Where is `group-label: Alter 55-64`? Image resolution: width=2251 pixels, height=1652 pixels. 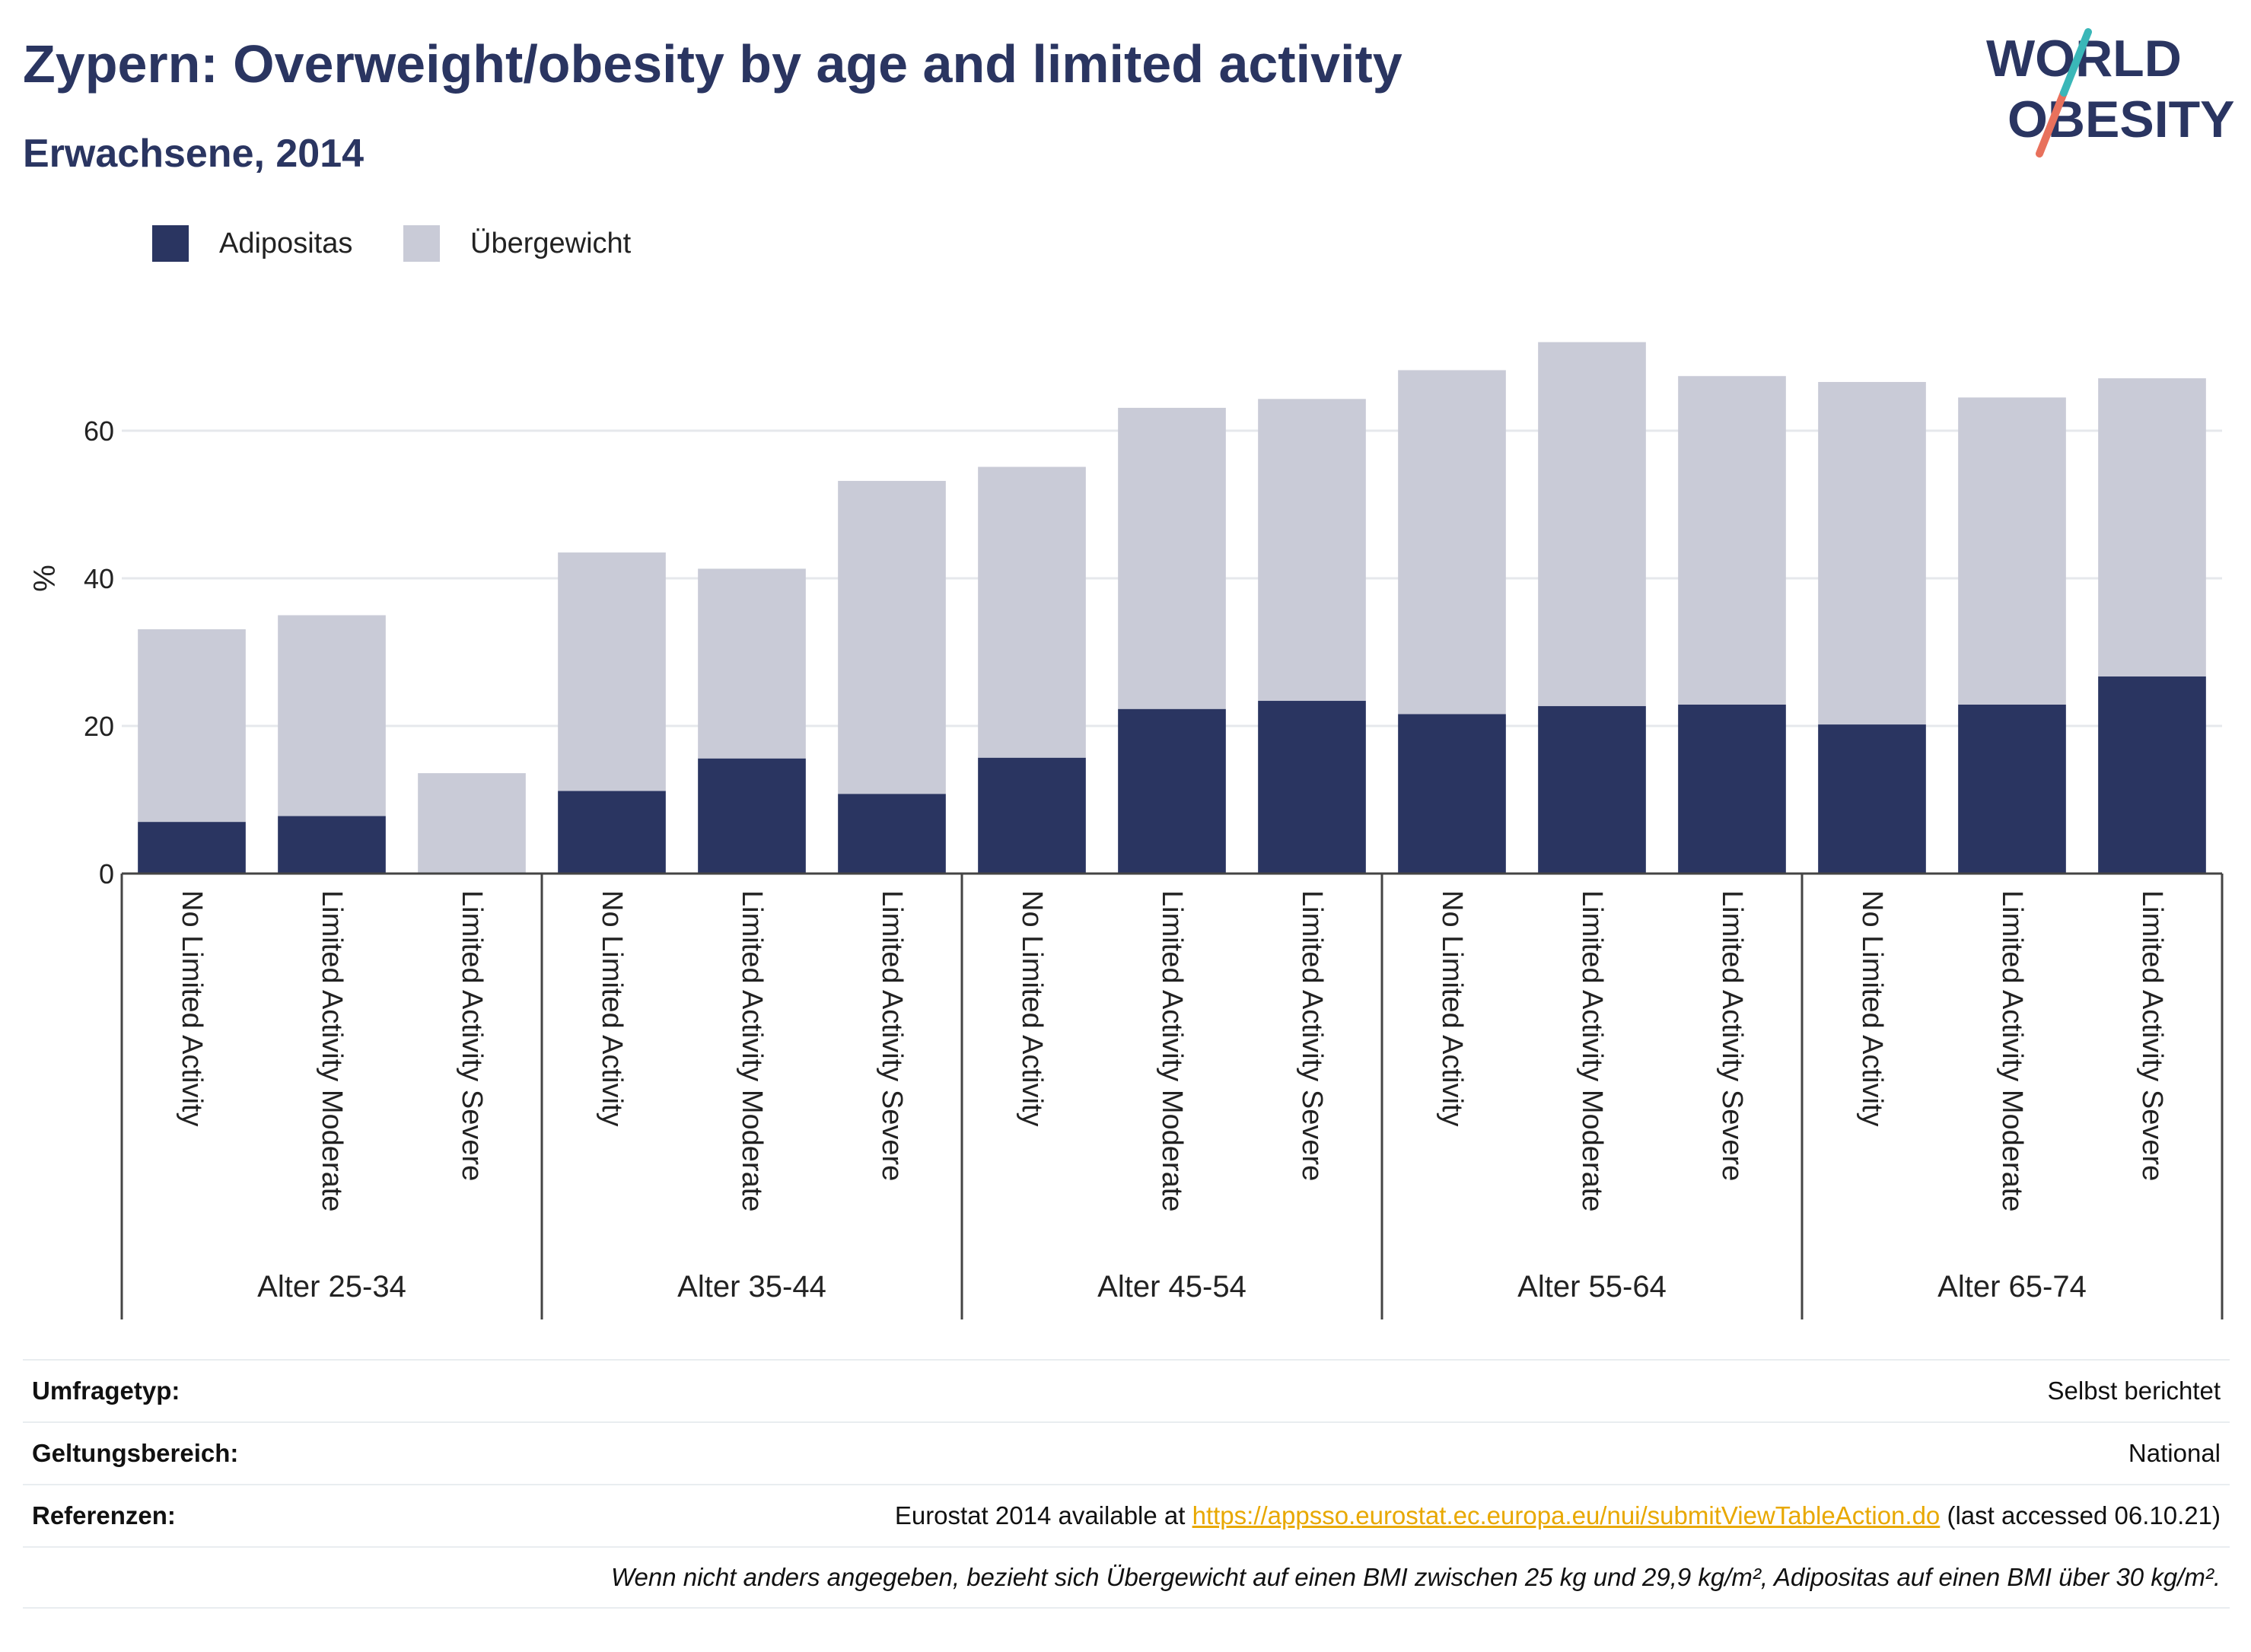 group-label: Alter 55-64 is located at coordinates (1592, 1286).